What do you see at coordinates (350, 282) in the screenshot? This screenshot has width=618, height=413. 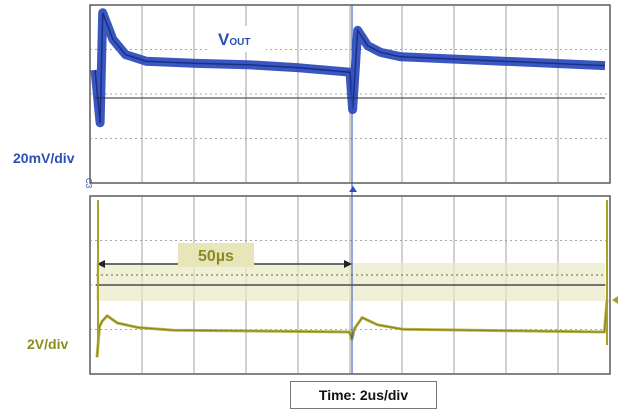 I see `ch2-shaded-band` at bounding box center [350, 282].